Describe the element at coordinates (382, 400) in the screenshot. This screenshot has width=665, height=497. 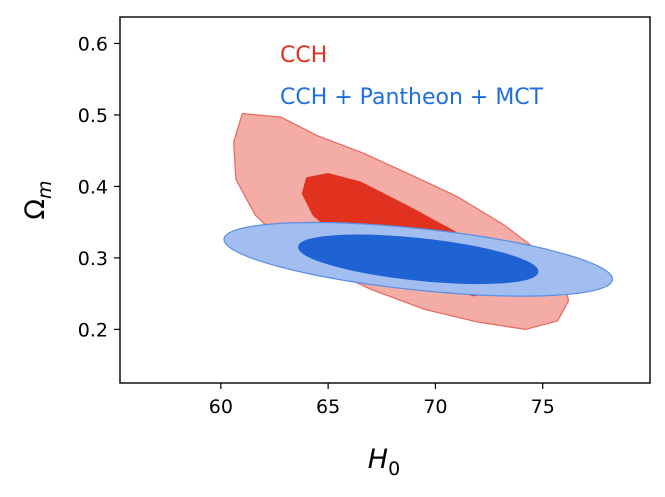
I see `x-axis: 60 65 70 75` at that location.